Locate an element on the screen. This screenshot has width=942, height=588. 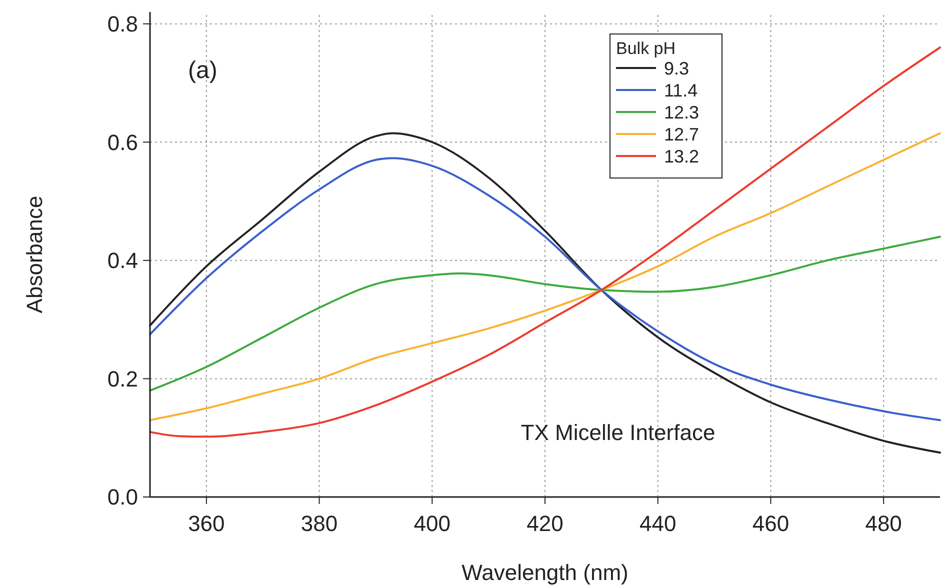
y-tick-label: 0.8 is located at coordinates (122, 24).